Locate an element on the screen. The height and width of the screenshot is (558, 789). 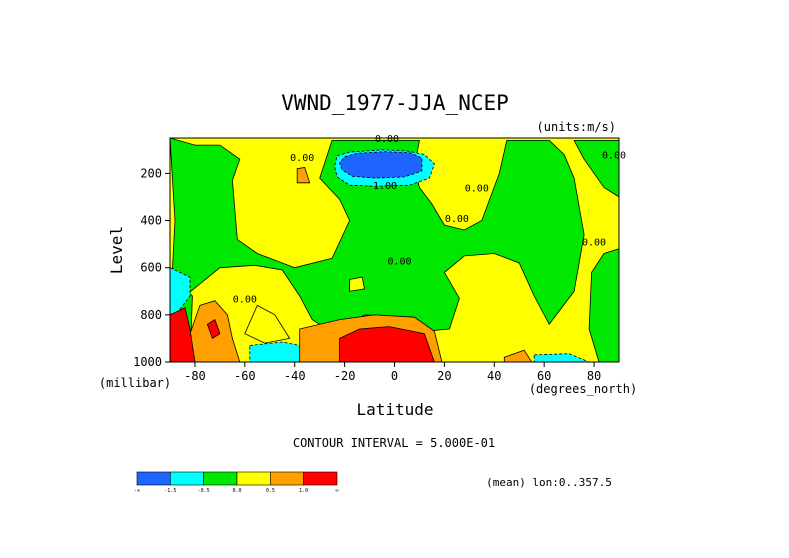
units-note: (units:m/s) is located at coordinates (576, 127).